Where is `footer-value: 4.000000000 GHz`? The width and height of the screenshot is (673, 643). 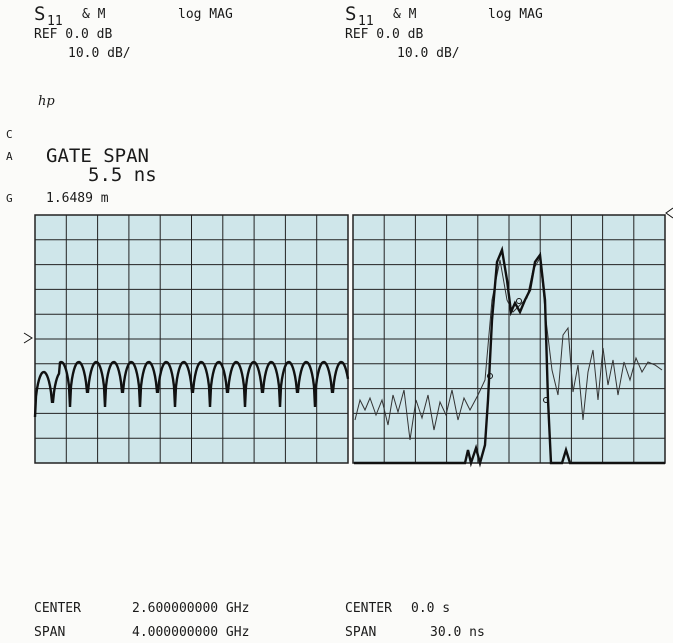
footer-value: 4.000000000 GHz is located at coordinates (190, 632).